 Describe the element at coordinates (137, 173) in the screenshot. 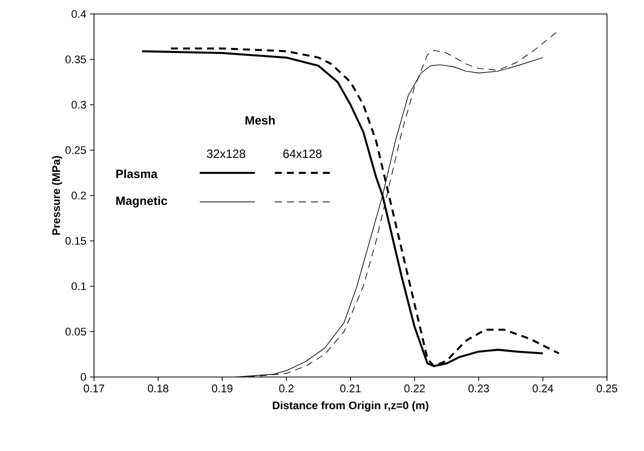

I see `annotation: Plasma` at that location.